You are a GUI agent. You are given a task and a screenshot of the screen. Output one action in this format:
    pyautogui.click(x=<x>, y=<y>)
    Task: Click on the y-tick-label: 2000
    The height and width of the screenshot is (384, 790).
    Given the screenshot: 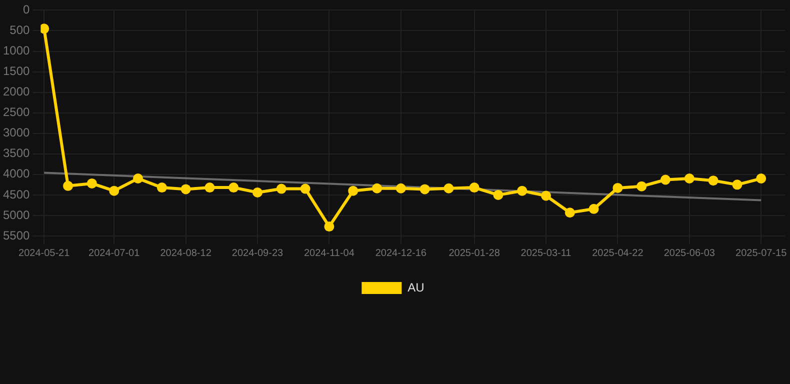 What is the action you would take?
    pyautogui.click(x=16, y=91)
    